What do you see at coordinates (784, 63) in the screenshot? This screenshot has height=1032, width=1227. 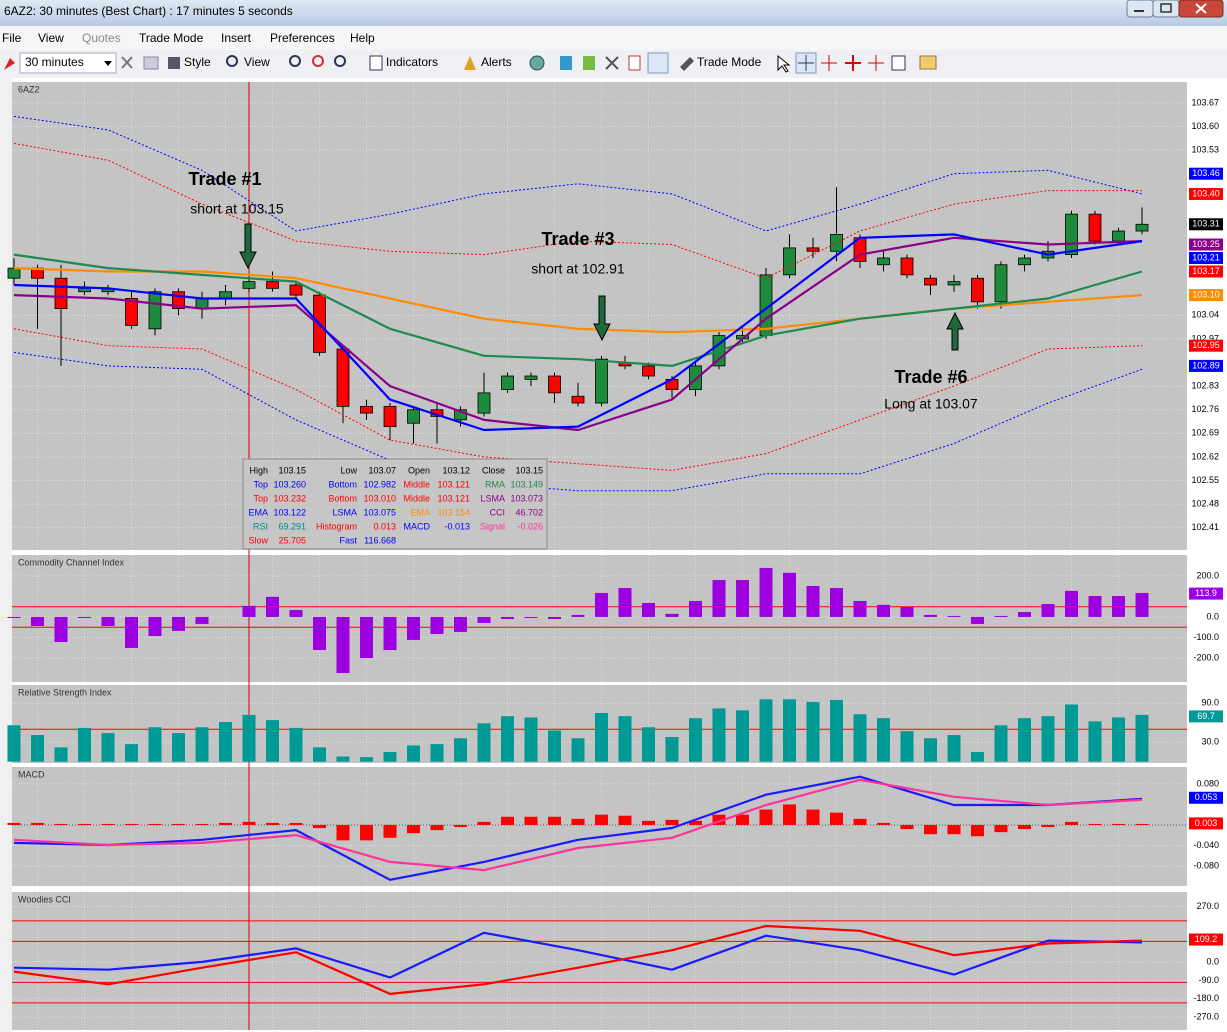 I see `pointer-icon` at bounding box center [784, 63].